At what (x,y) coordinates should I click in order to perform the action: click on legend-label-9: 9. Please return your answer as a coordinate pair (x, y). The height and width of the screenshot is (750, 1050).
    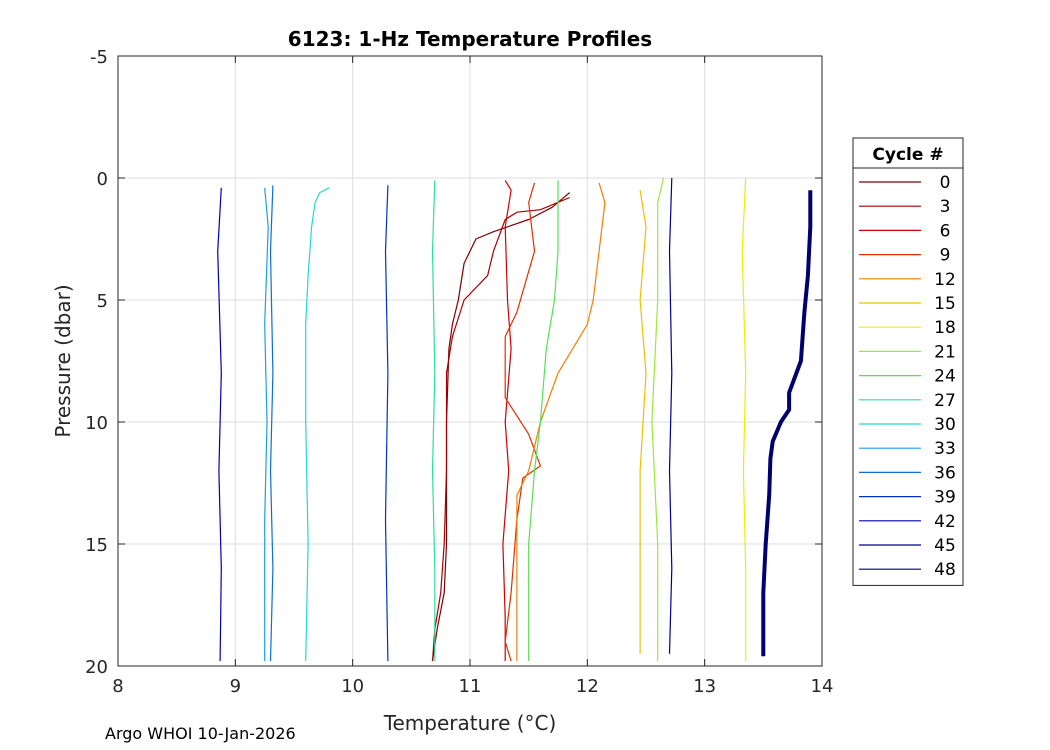
    Looking at the image, I should click on (945, 256).